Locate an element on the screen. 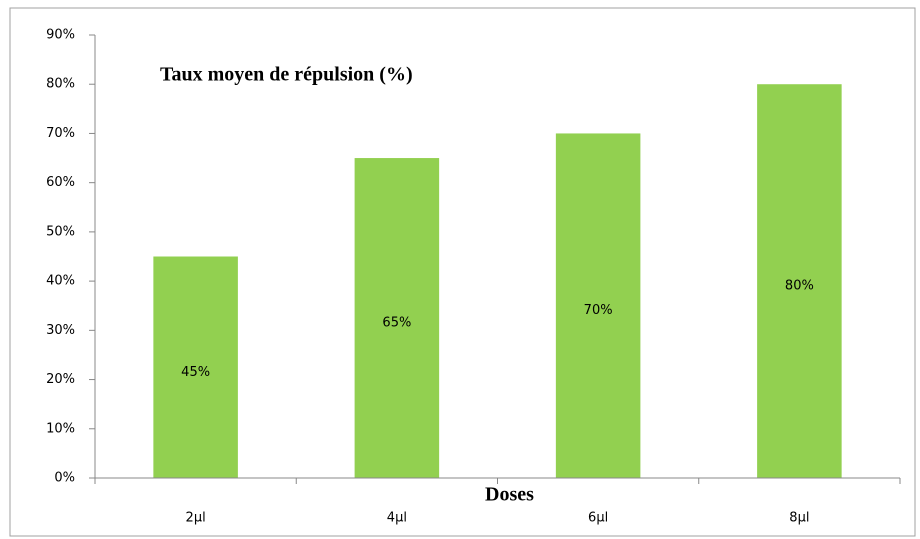  value-label: 80% is located at coordinates (799, 286).